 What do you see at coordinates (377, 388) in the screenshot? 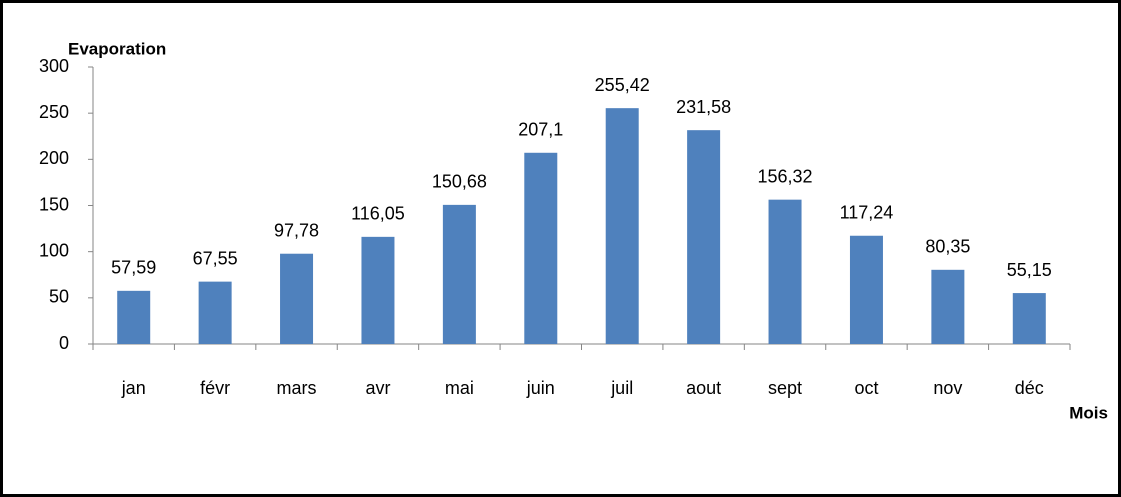
I see `x-tick-label: avr` at bounding box center [377, 388].